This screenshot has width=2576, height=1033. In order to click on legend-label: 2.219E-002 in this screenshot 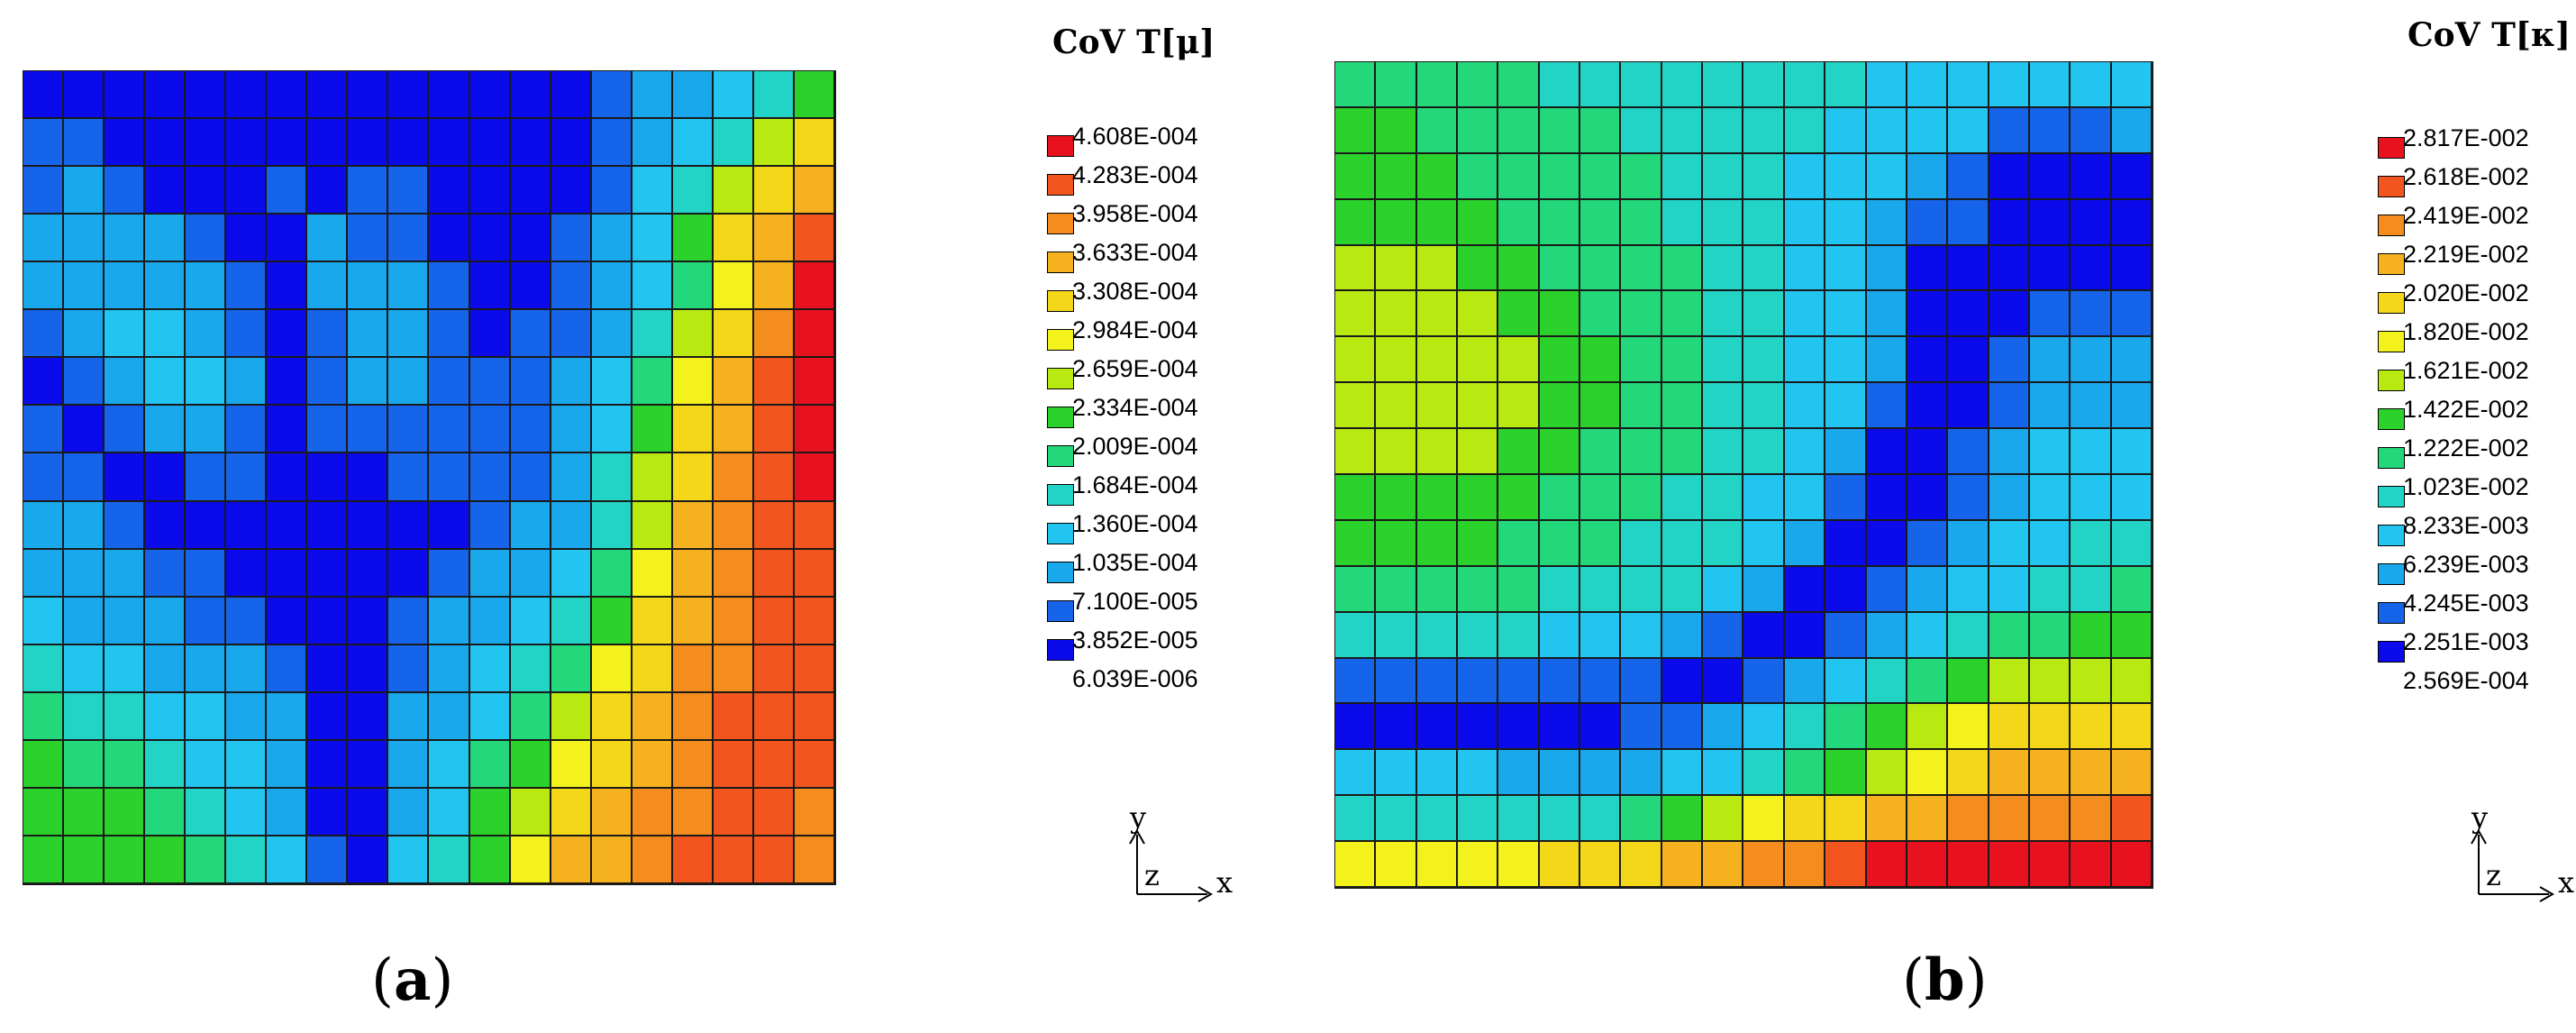, I will do `click(2466, 254)`.